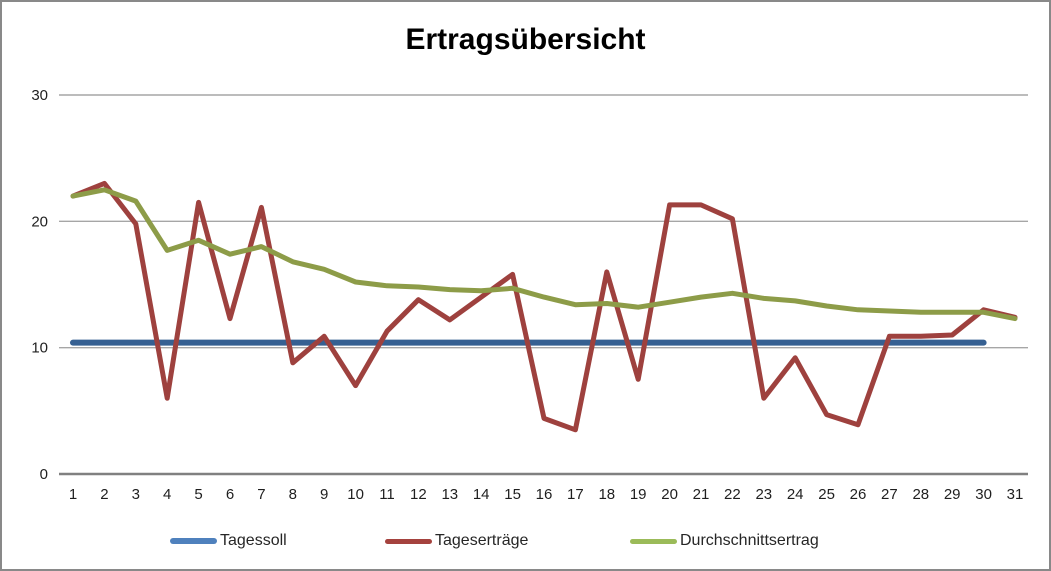 This screenshot has width=1051, height=571. I want to click on tagessoll-line-swatch-icon, so click(193, 541).